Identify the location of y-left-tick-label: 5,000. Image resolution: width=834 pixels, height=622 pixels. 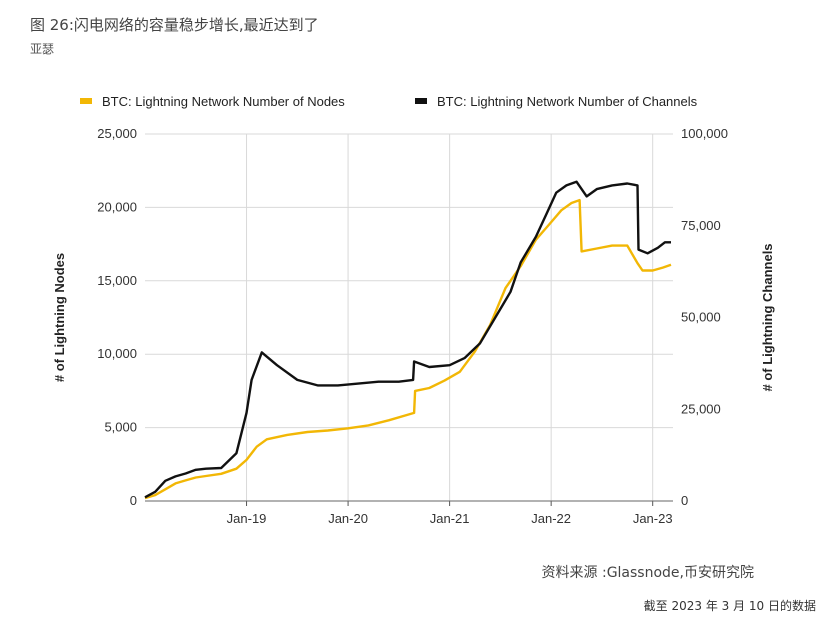
(120, 427).